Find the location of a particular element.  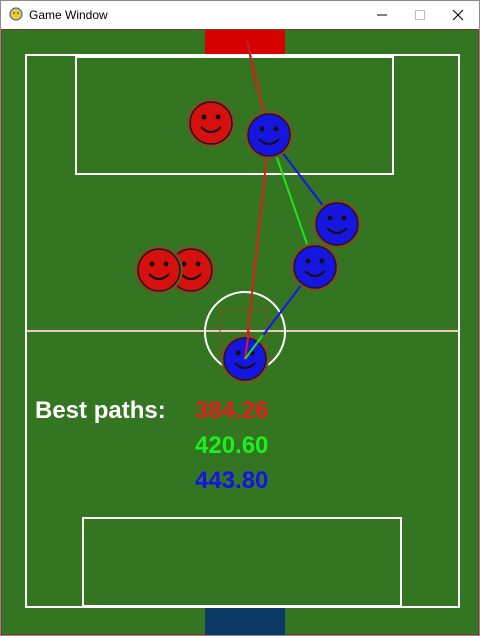

blue-goal is located at coordinates (245, 621).